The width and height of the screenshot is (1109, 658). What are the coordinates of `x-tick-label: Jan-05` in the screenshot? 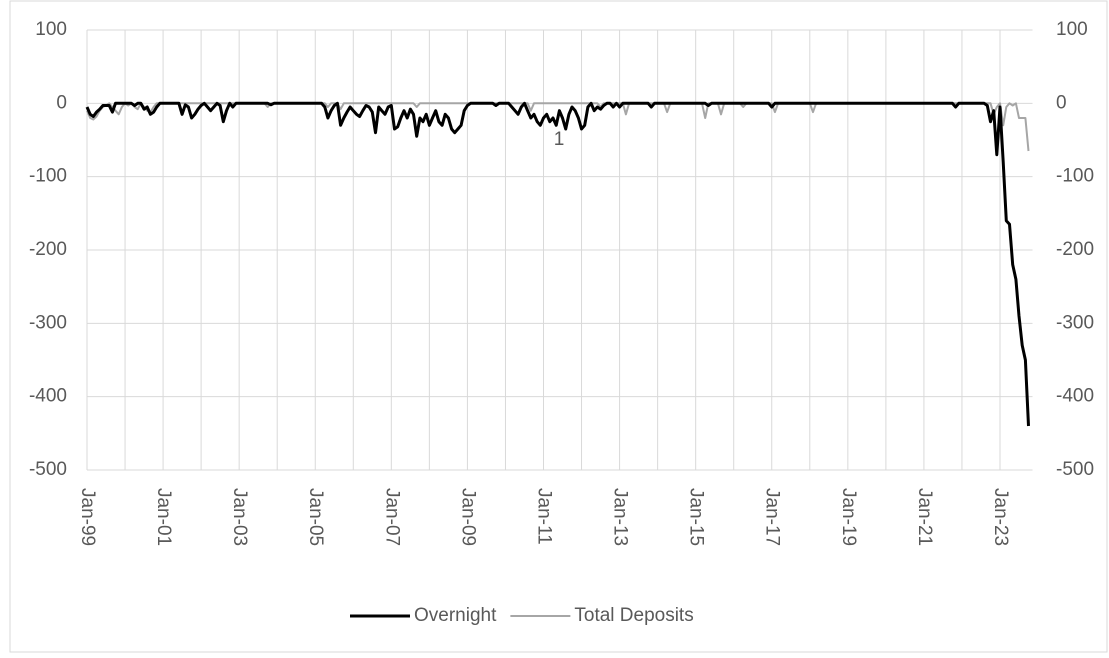 It's located at (315, 517).